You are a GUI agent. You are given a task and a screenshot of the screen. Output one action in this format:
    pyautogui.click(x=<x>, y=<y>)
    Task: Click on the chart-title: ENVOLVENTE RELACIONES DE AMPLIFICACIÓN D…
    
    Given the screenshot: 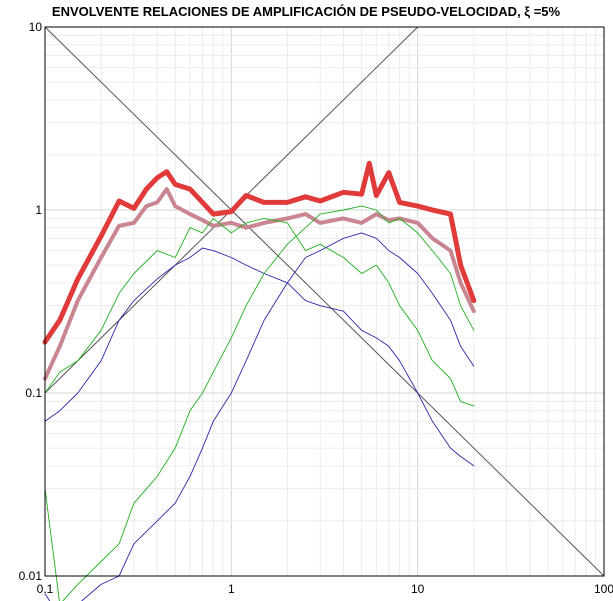 What is the action you would take?
    pyautogui.click(x=306, y=11)
    